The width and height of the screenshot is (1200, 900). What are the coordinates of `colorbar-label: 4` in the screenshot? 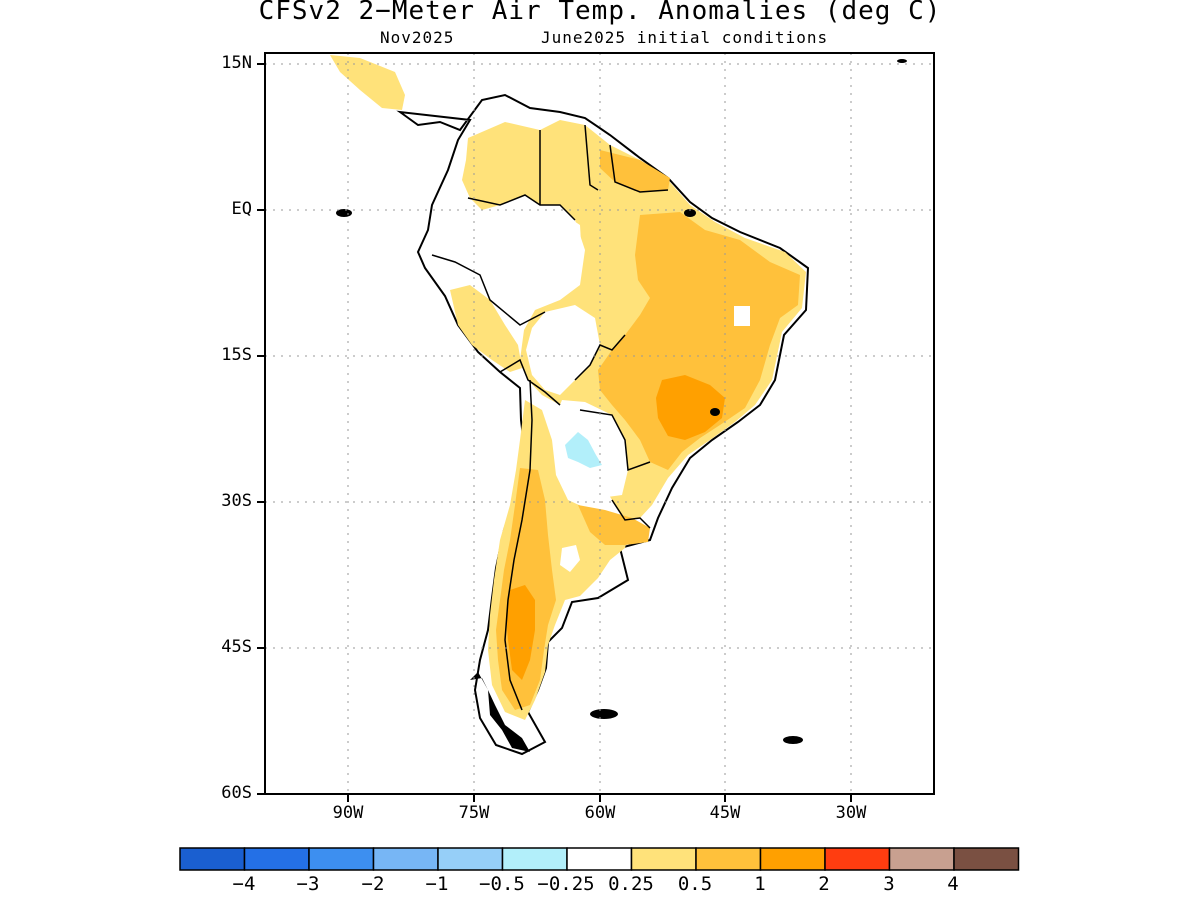 It's located at (953, 884).